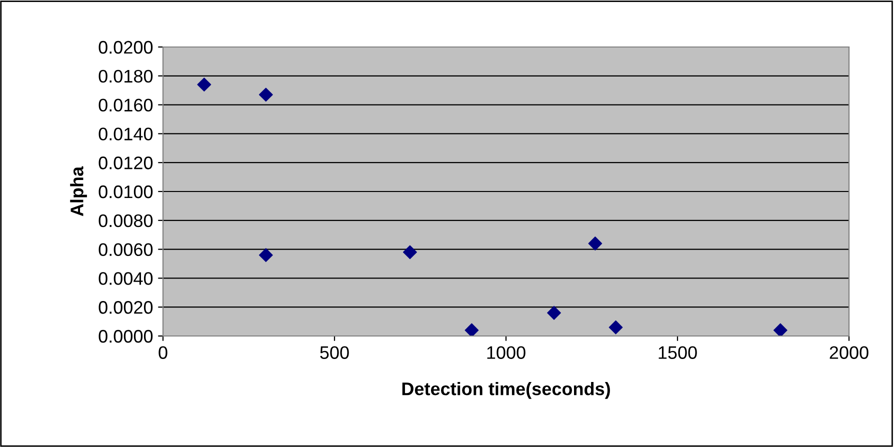 Image resolution: width=894 pixels, height=447 pixels. What do you see at coordinates (125, 249) in the screenshot?
I see `y-tick-label: 0.0060` at bounding box center [125, 249].